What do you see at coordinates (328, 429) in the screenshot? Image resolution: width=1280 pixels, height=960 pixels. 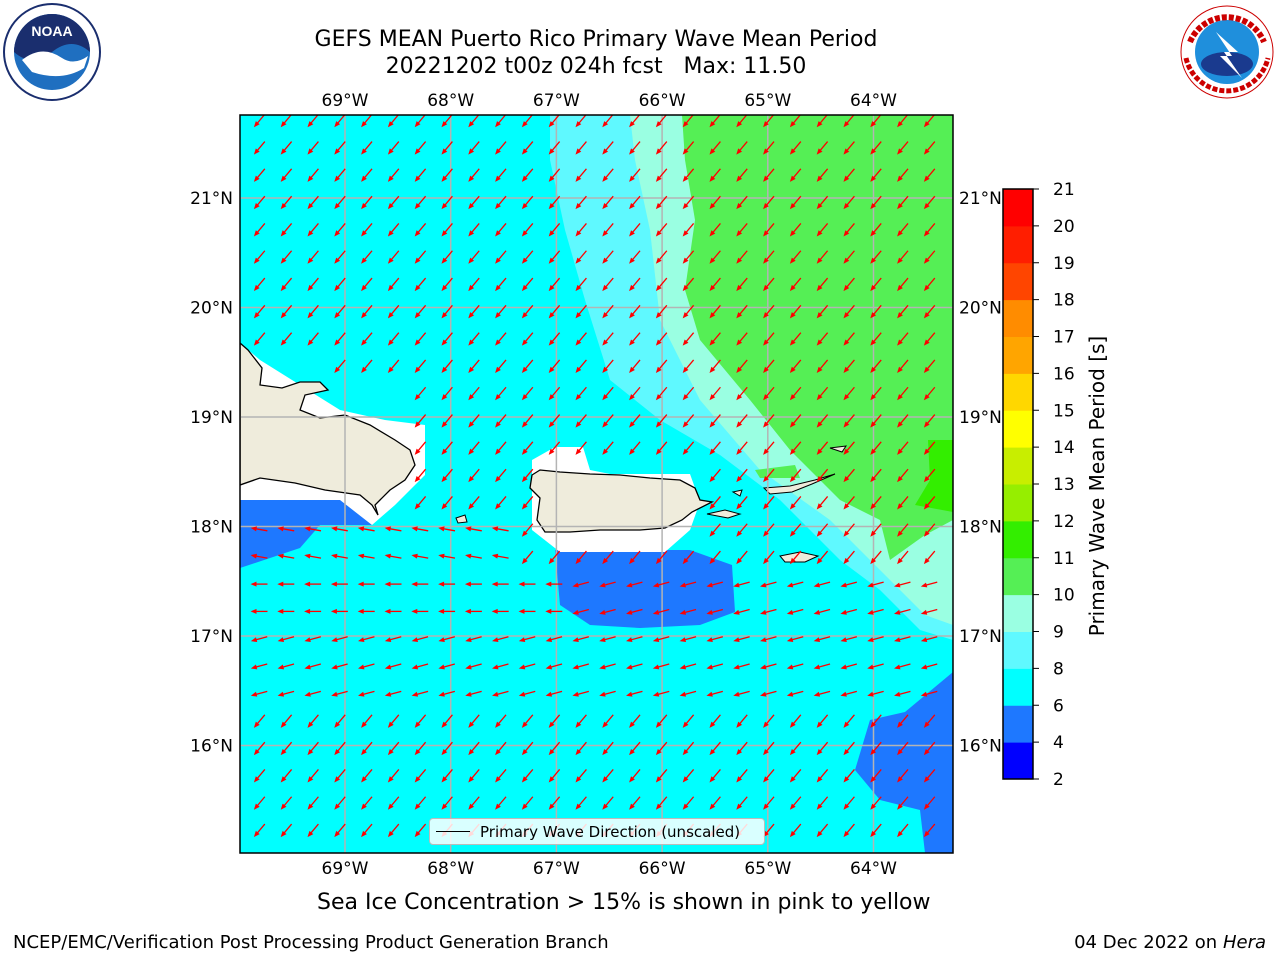 I see `hispaniola-land` at bounding box center [328, 429].